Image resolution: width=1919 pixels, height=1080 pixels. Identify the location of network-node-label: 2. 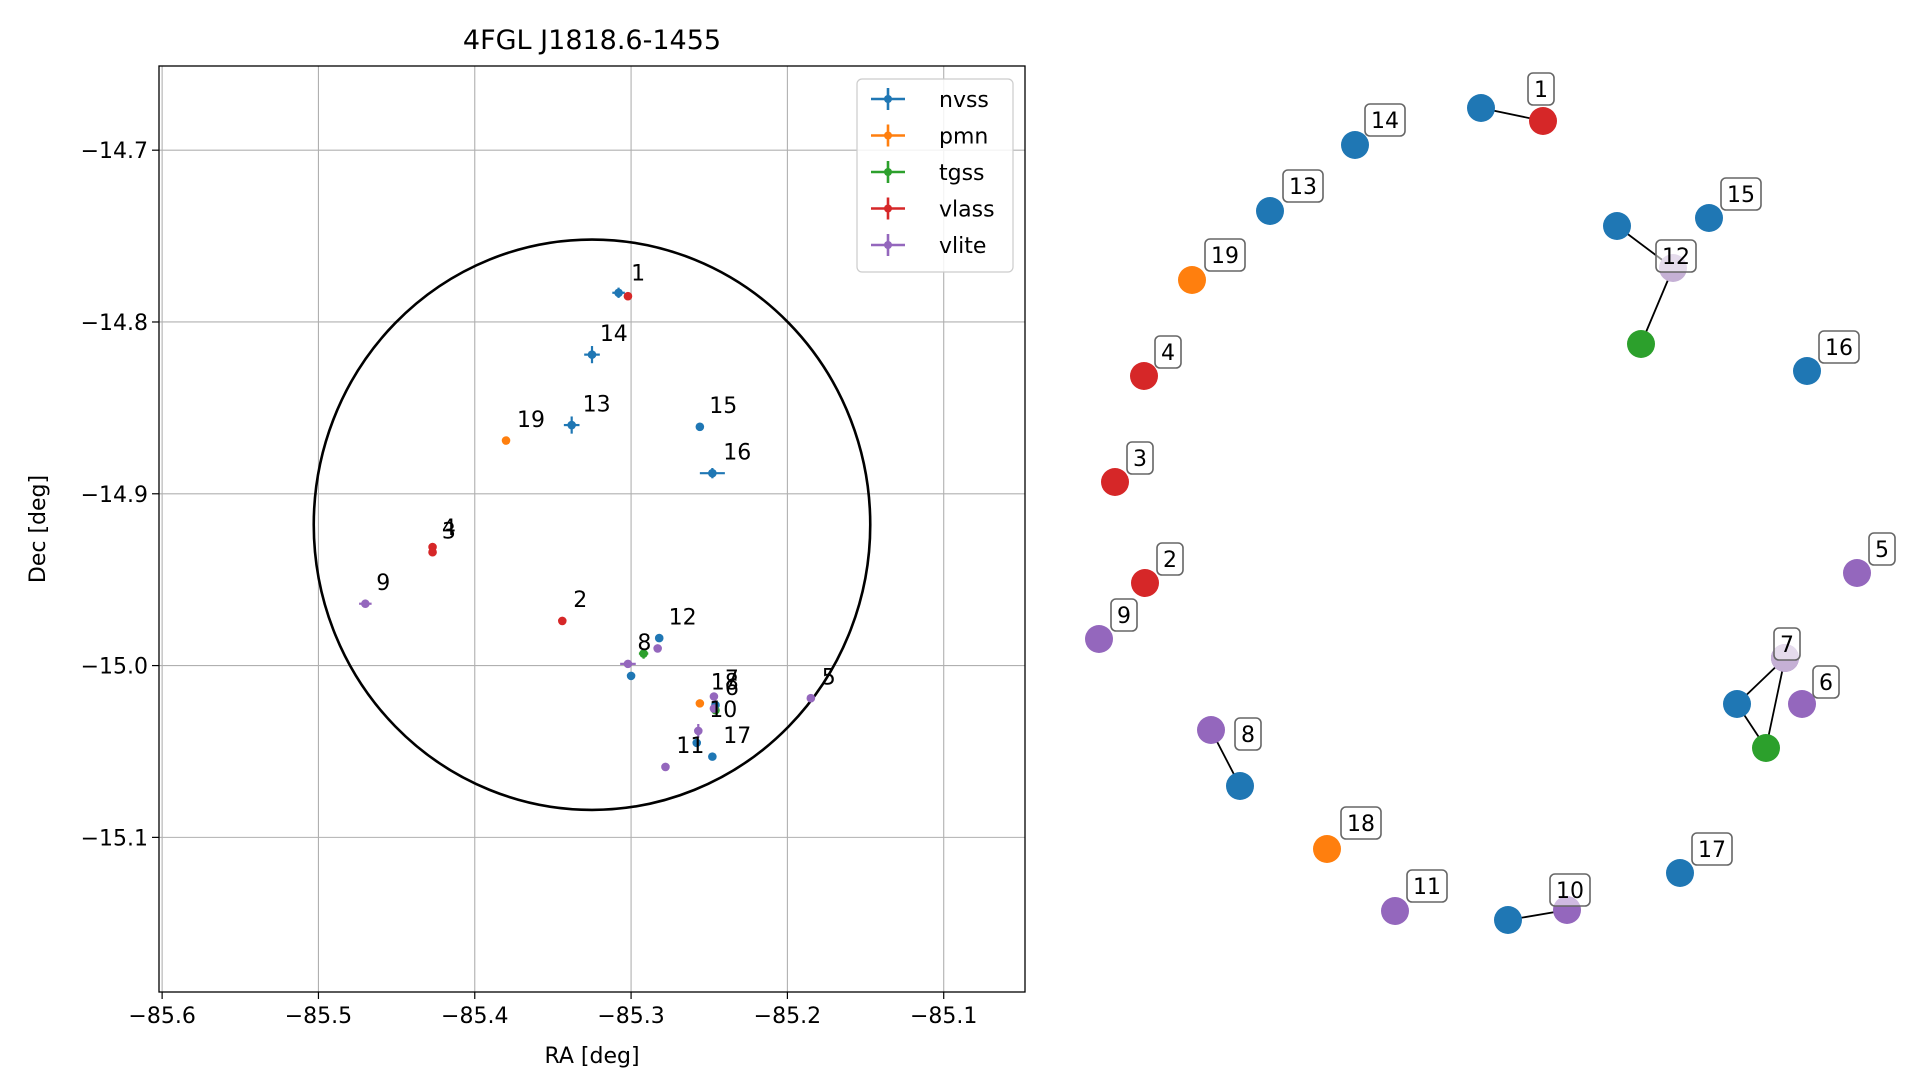
(1170, 559).